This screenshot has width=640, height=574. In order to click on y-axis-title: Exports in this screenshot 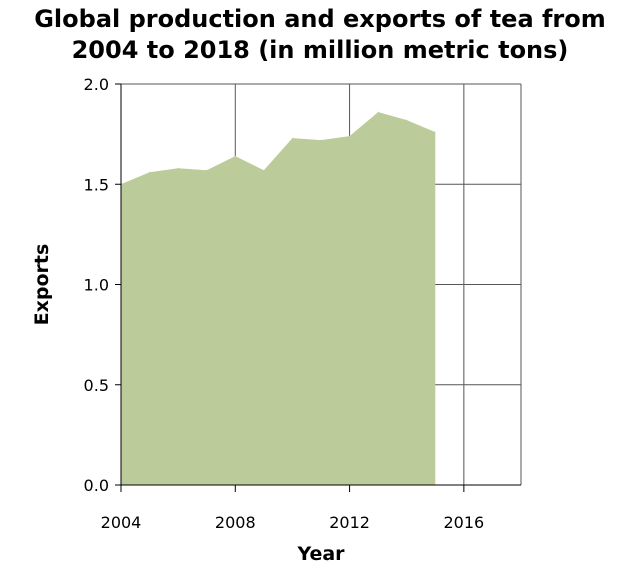, I will do `click(42, 285)`.